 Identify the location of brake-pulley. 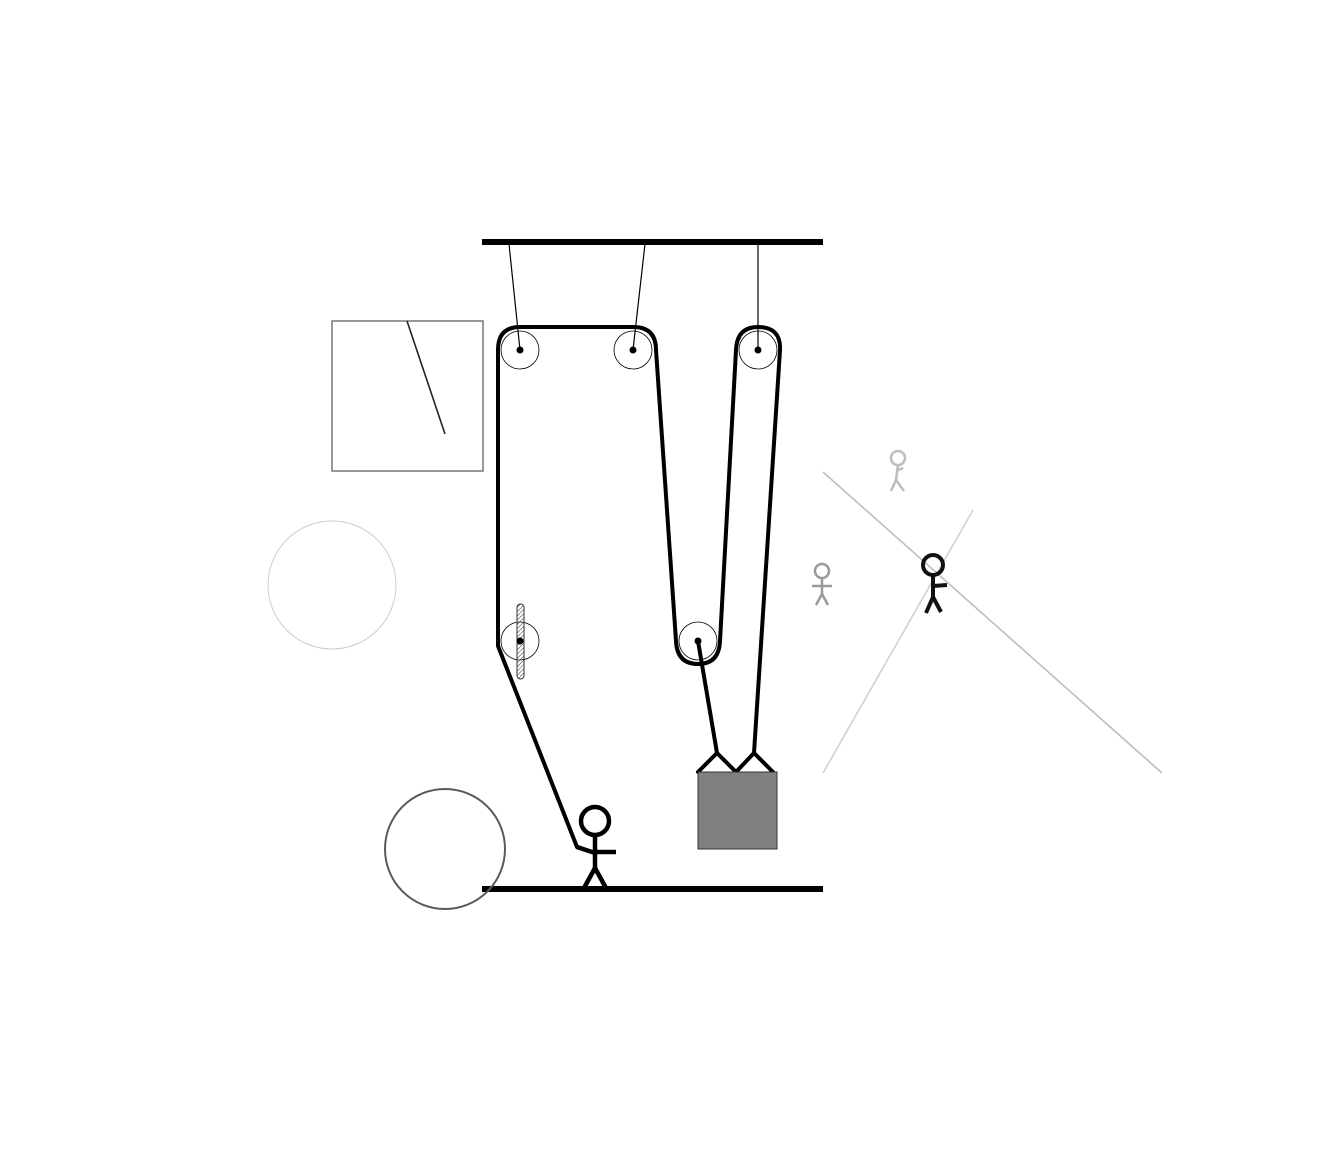
(520, 641).